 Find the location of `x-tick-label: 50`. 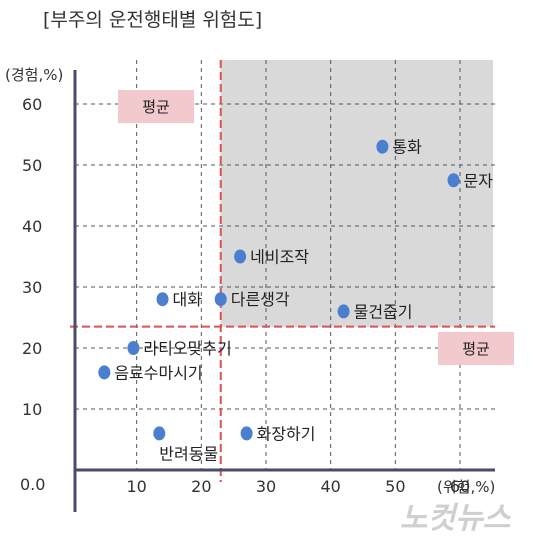

x-tick-label: 50 is located at coordinates (395, 486).